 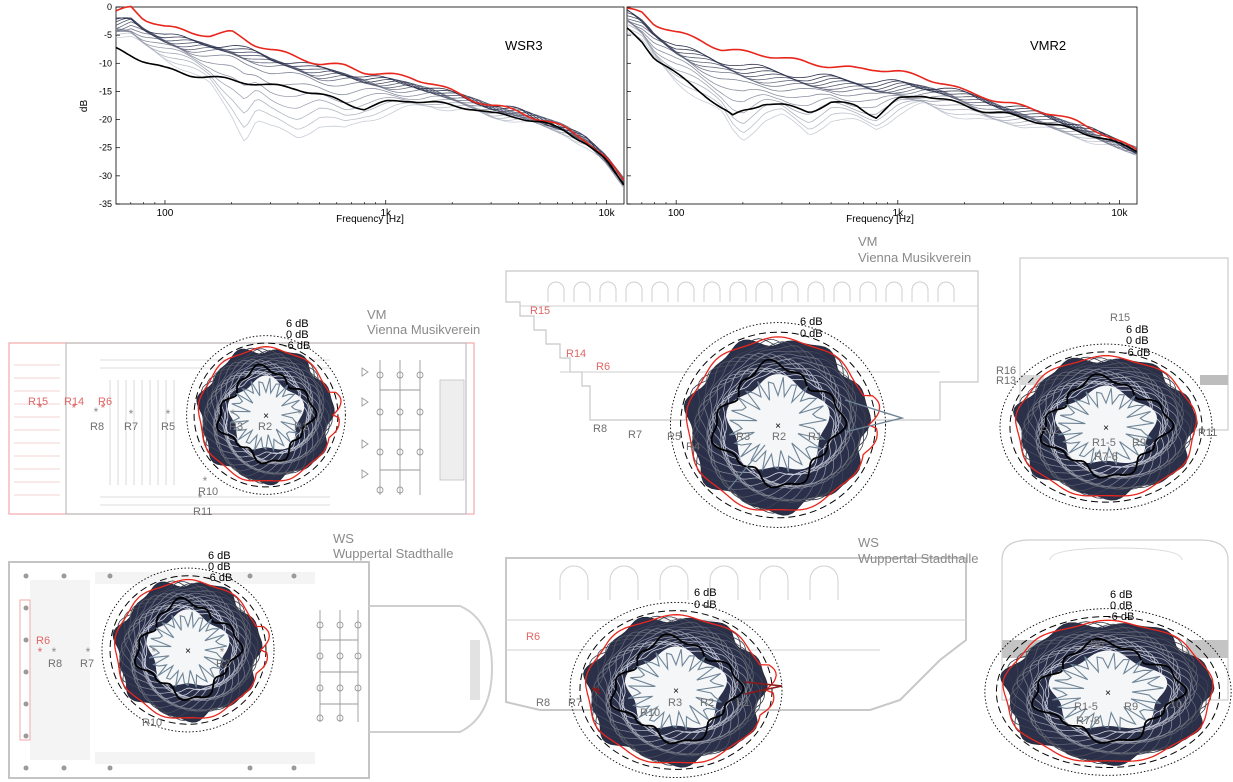 What do you see at coordinates (105, 176) in the screenshot?
I see `y-tick-label: -30` at bounding box center [105, 176].